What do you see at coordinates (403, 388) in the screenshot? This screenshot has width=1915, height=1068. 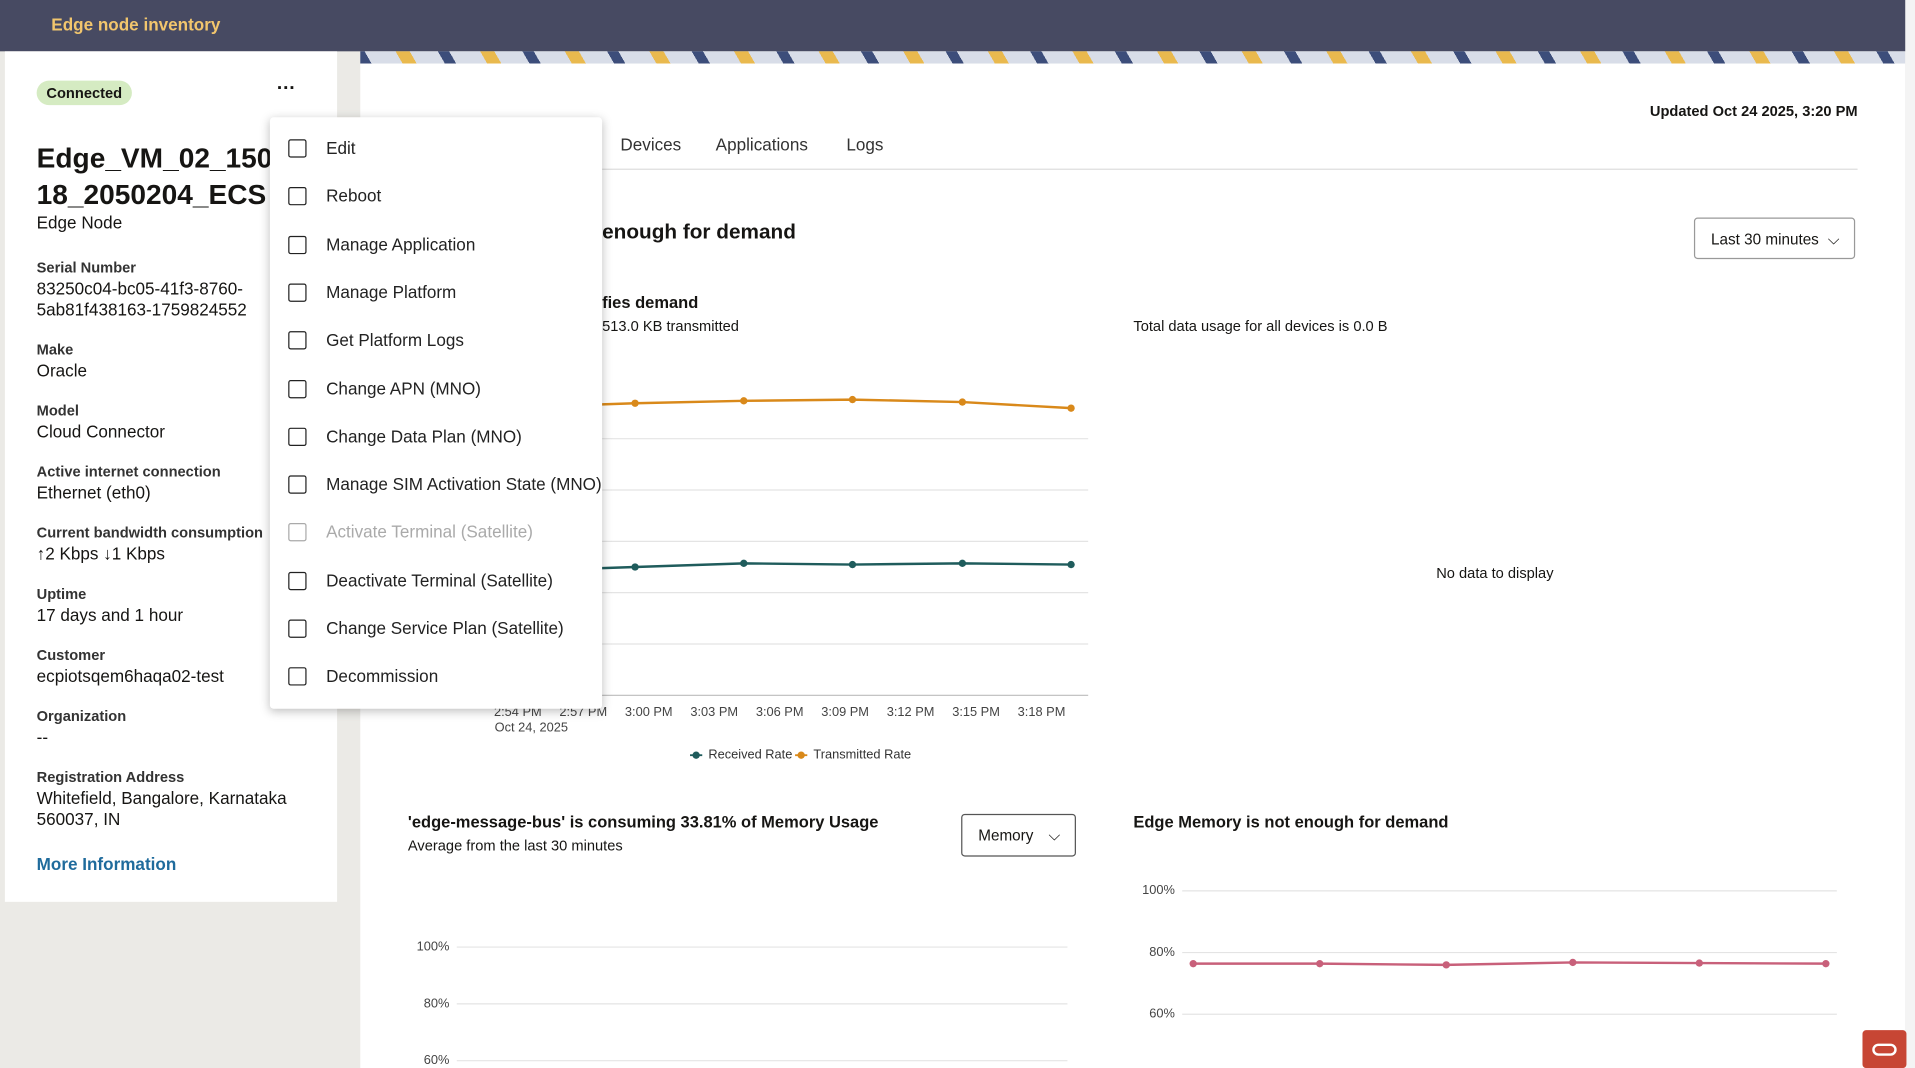 I see `menu-item: Change APN (MNO)` at bounding box center [403, 388].